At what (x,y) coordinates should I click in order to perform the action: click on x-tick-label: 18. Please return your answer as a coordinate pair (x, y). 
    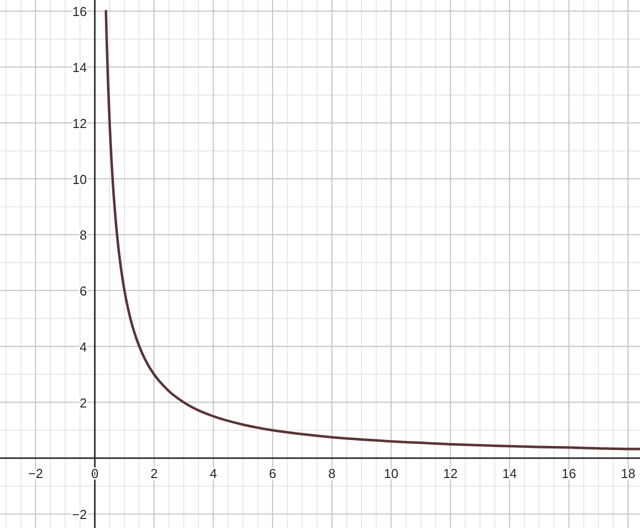
    Looking at the image, I should click on (628, 474).